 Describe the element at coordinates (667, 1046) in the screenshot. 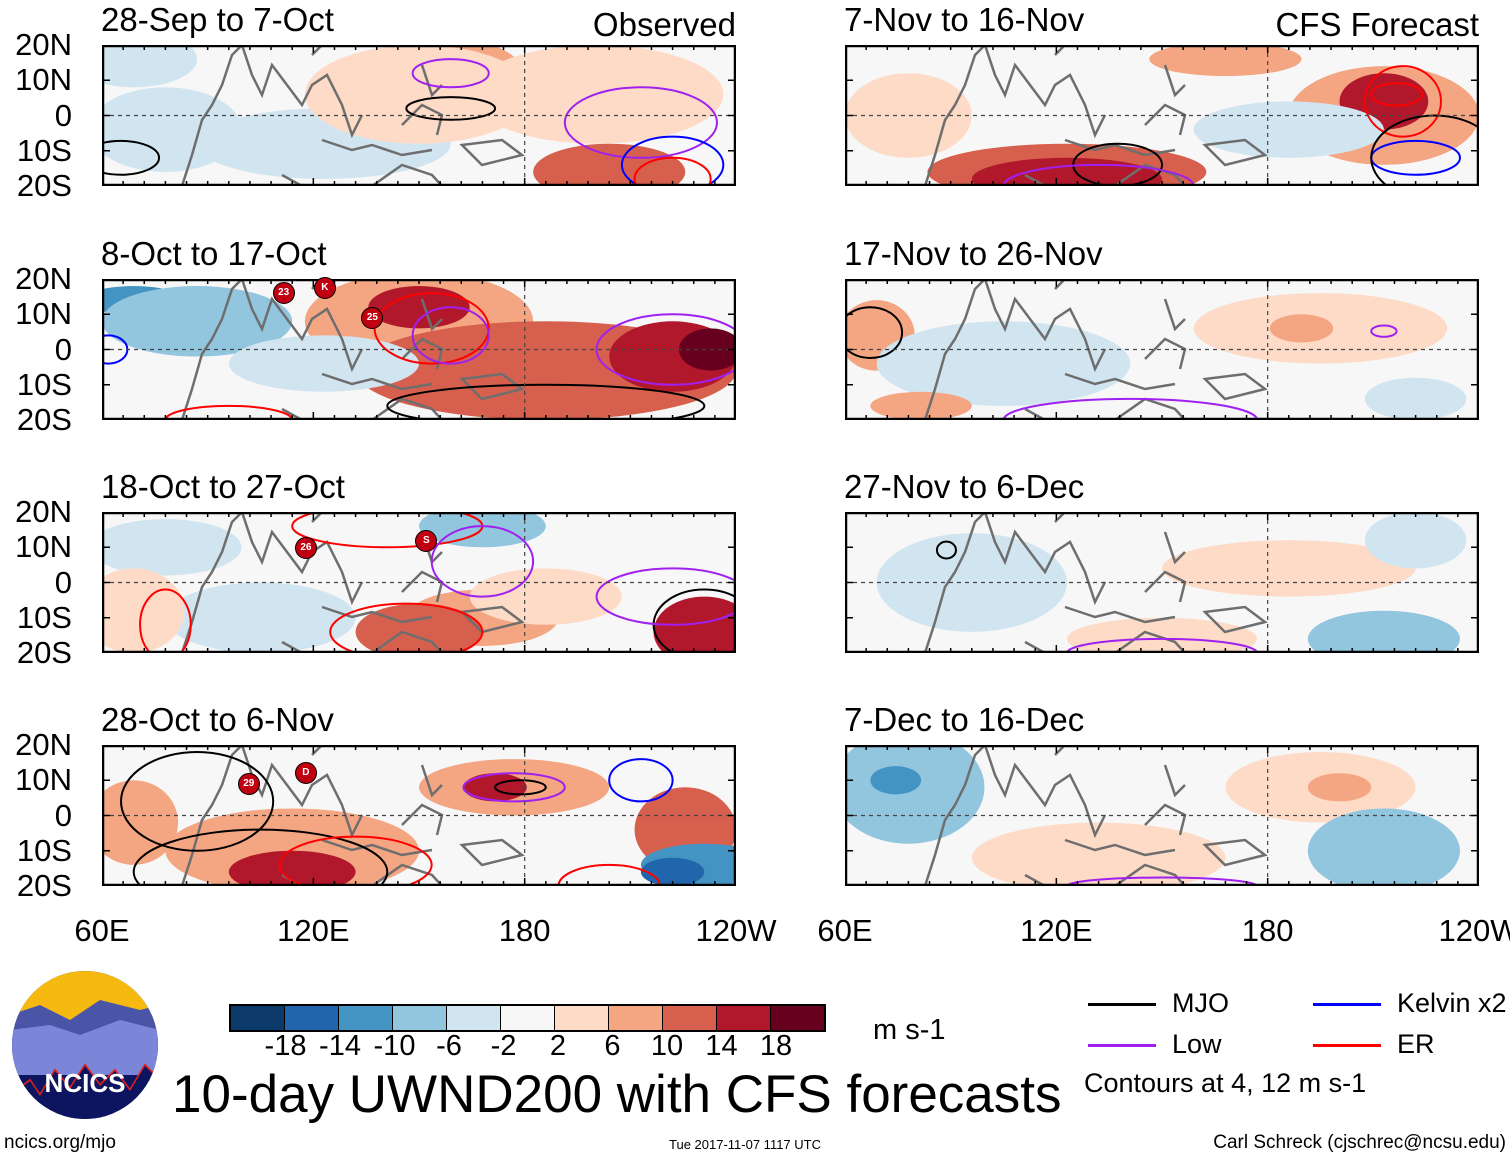

I see `colorbar-level: 10` at that location.